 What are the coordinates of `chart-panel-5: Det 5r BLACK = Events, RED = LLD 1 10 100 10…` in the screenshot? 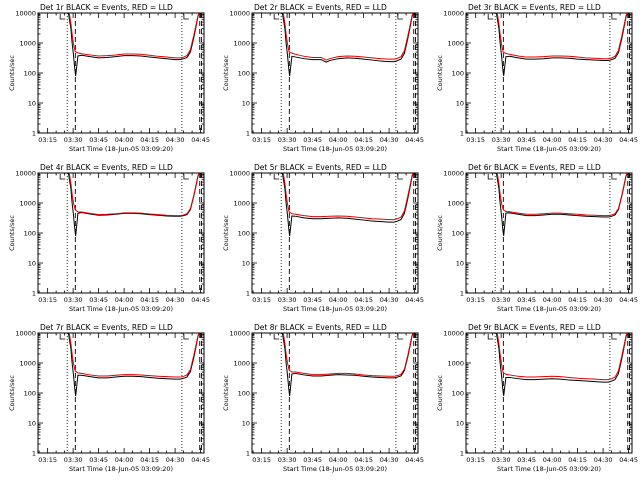 It's located at (323, 238).